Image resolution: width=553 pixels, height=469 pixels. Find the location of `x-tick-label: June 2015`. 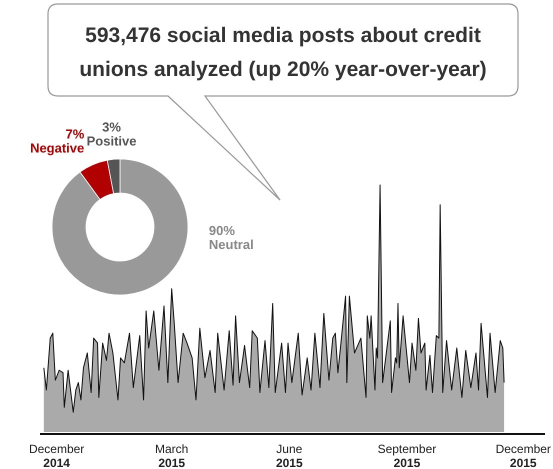

x-tick-label: June 2015 is located at coordinates (289, 455).